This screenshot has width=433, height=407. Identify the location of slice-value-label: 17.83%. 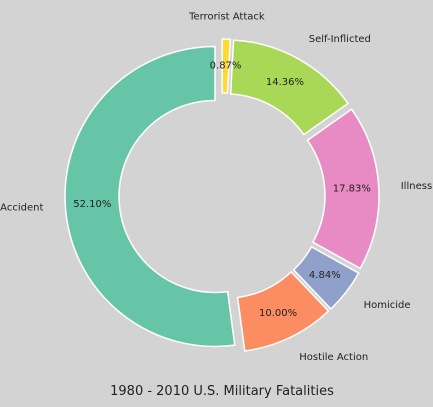
(352, 189).